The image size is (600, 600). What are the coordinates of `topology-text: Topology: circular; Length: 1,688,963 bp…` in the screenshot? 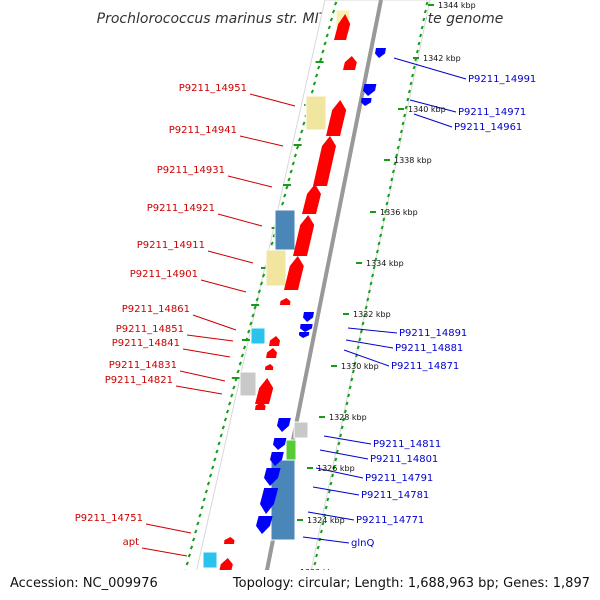 It's located at (411, 583).